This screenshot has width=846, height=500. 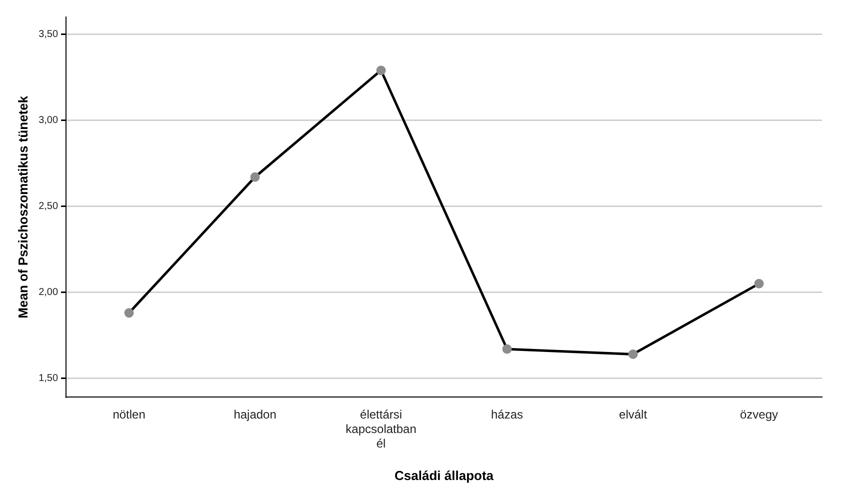 What do you see at coordinates (255, 415) in the screenshot?
I see `x-tick-label: hajadon` at bounding box center [255, 415].